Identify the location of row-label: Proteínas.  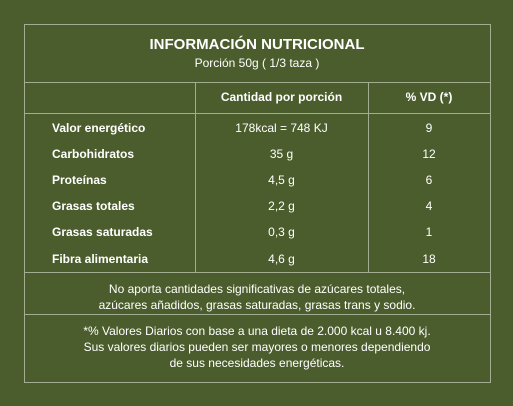
(79, 180).